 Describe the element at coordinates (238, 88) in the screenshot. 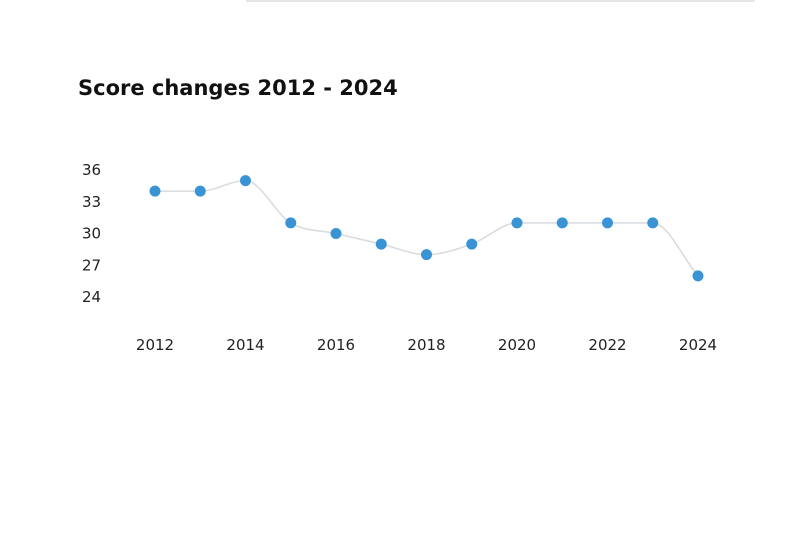

I see `chart-title: Score changes 2012 - 2024` at that location.